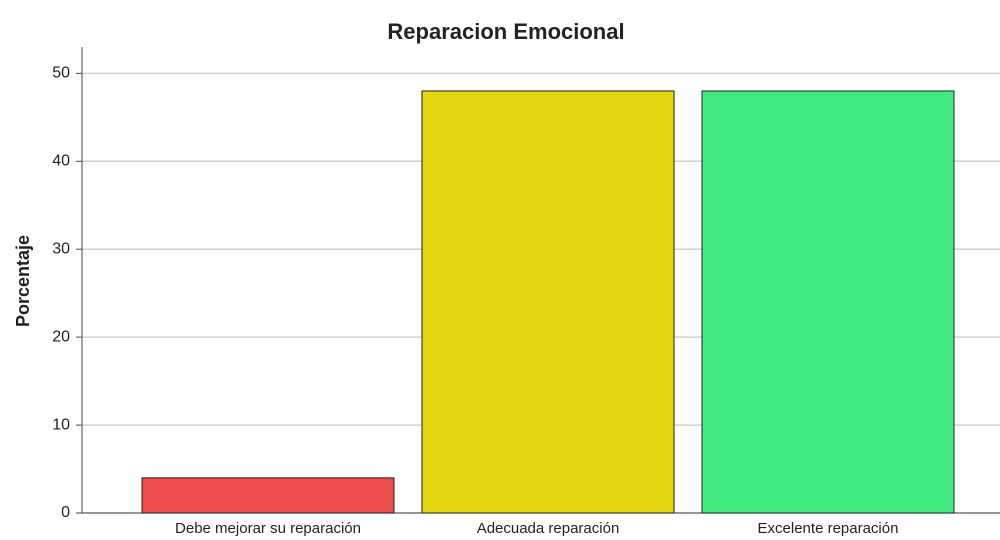 The width and height of the screenshot is (1000, 540). I want to click on x-tick-label: Debe mejorar su reparación, so click(268, 528).